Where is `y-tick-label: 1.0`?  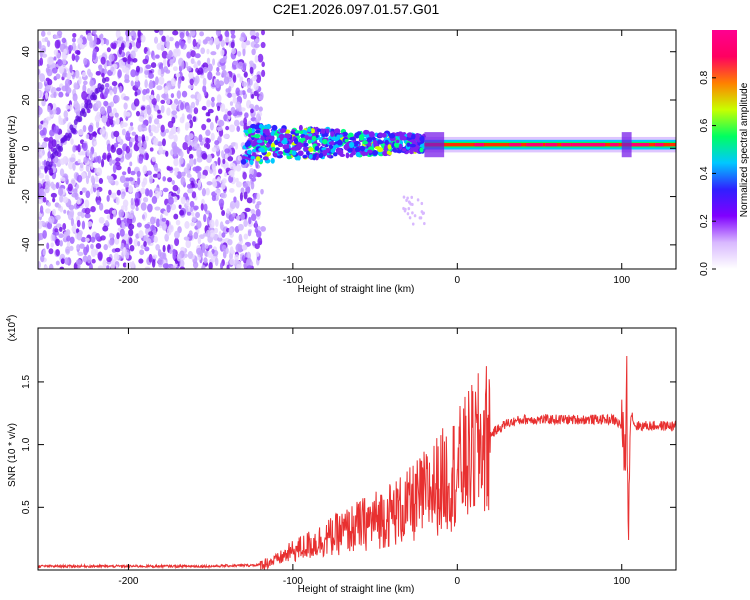 y-tick-label: 1.0 is located at coordinates (26, 444).